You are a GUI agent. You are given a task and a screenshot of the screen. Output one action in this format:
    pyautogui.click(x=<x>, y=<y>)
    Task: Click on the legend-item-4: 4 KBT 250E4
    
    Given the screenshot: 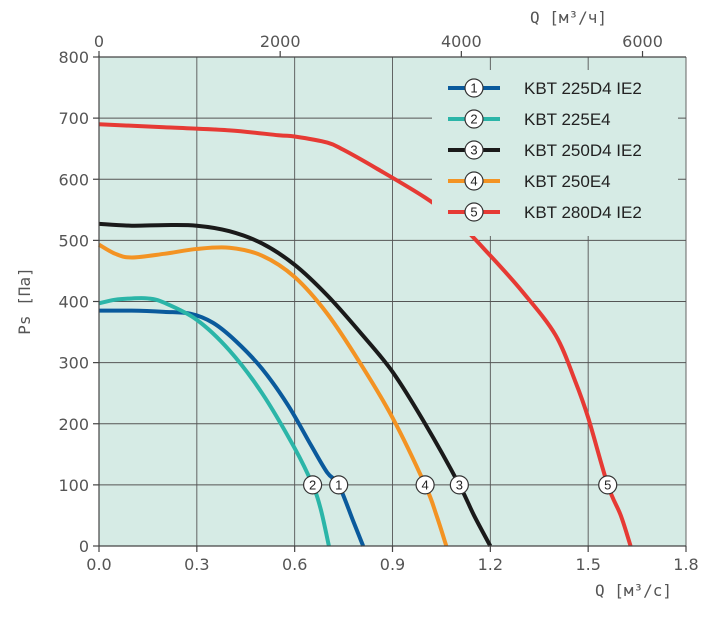 What is the action you would take?
    pyautogui.click(x=529, y=181)
    